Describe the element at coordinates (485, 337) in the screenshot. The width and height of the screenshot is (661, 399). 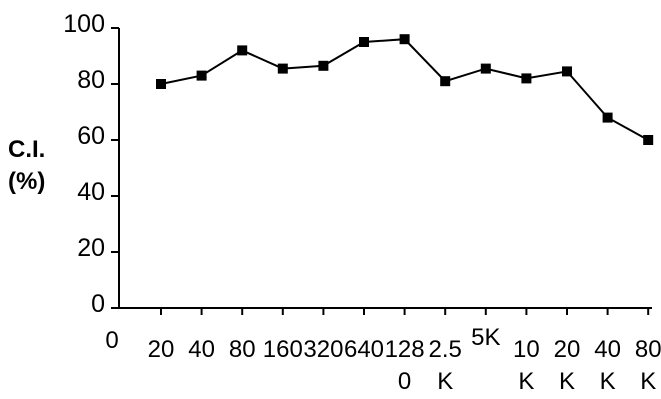
I see `x-tick-label: 5K` at that location.